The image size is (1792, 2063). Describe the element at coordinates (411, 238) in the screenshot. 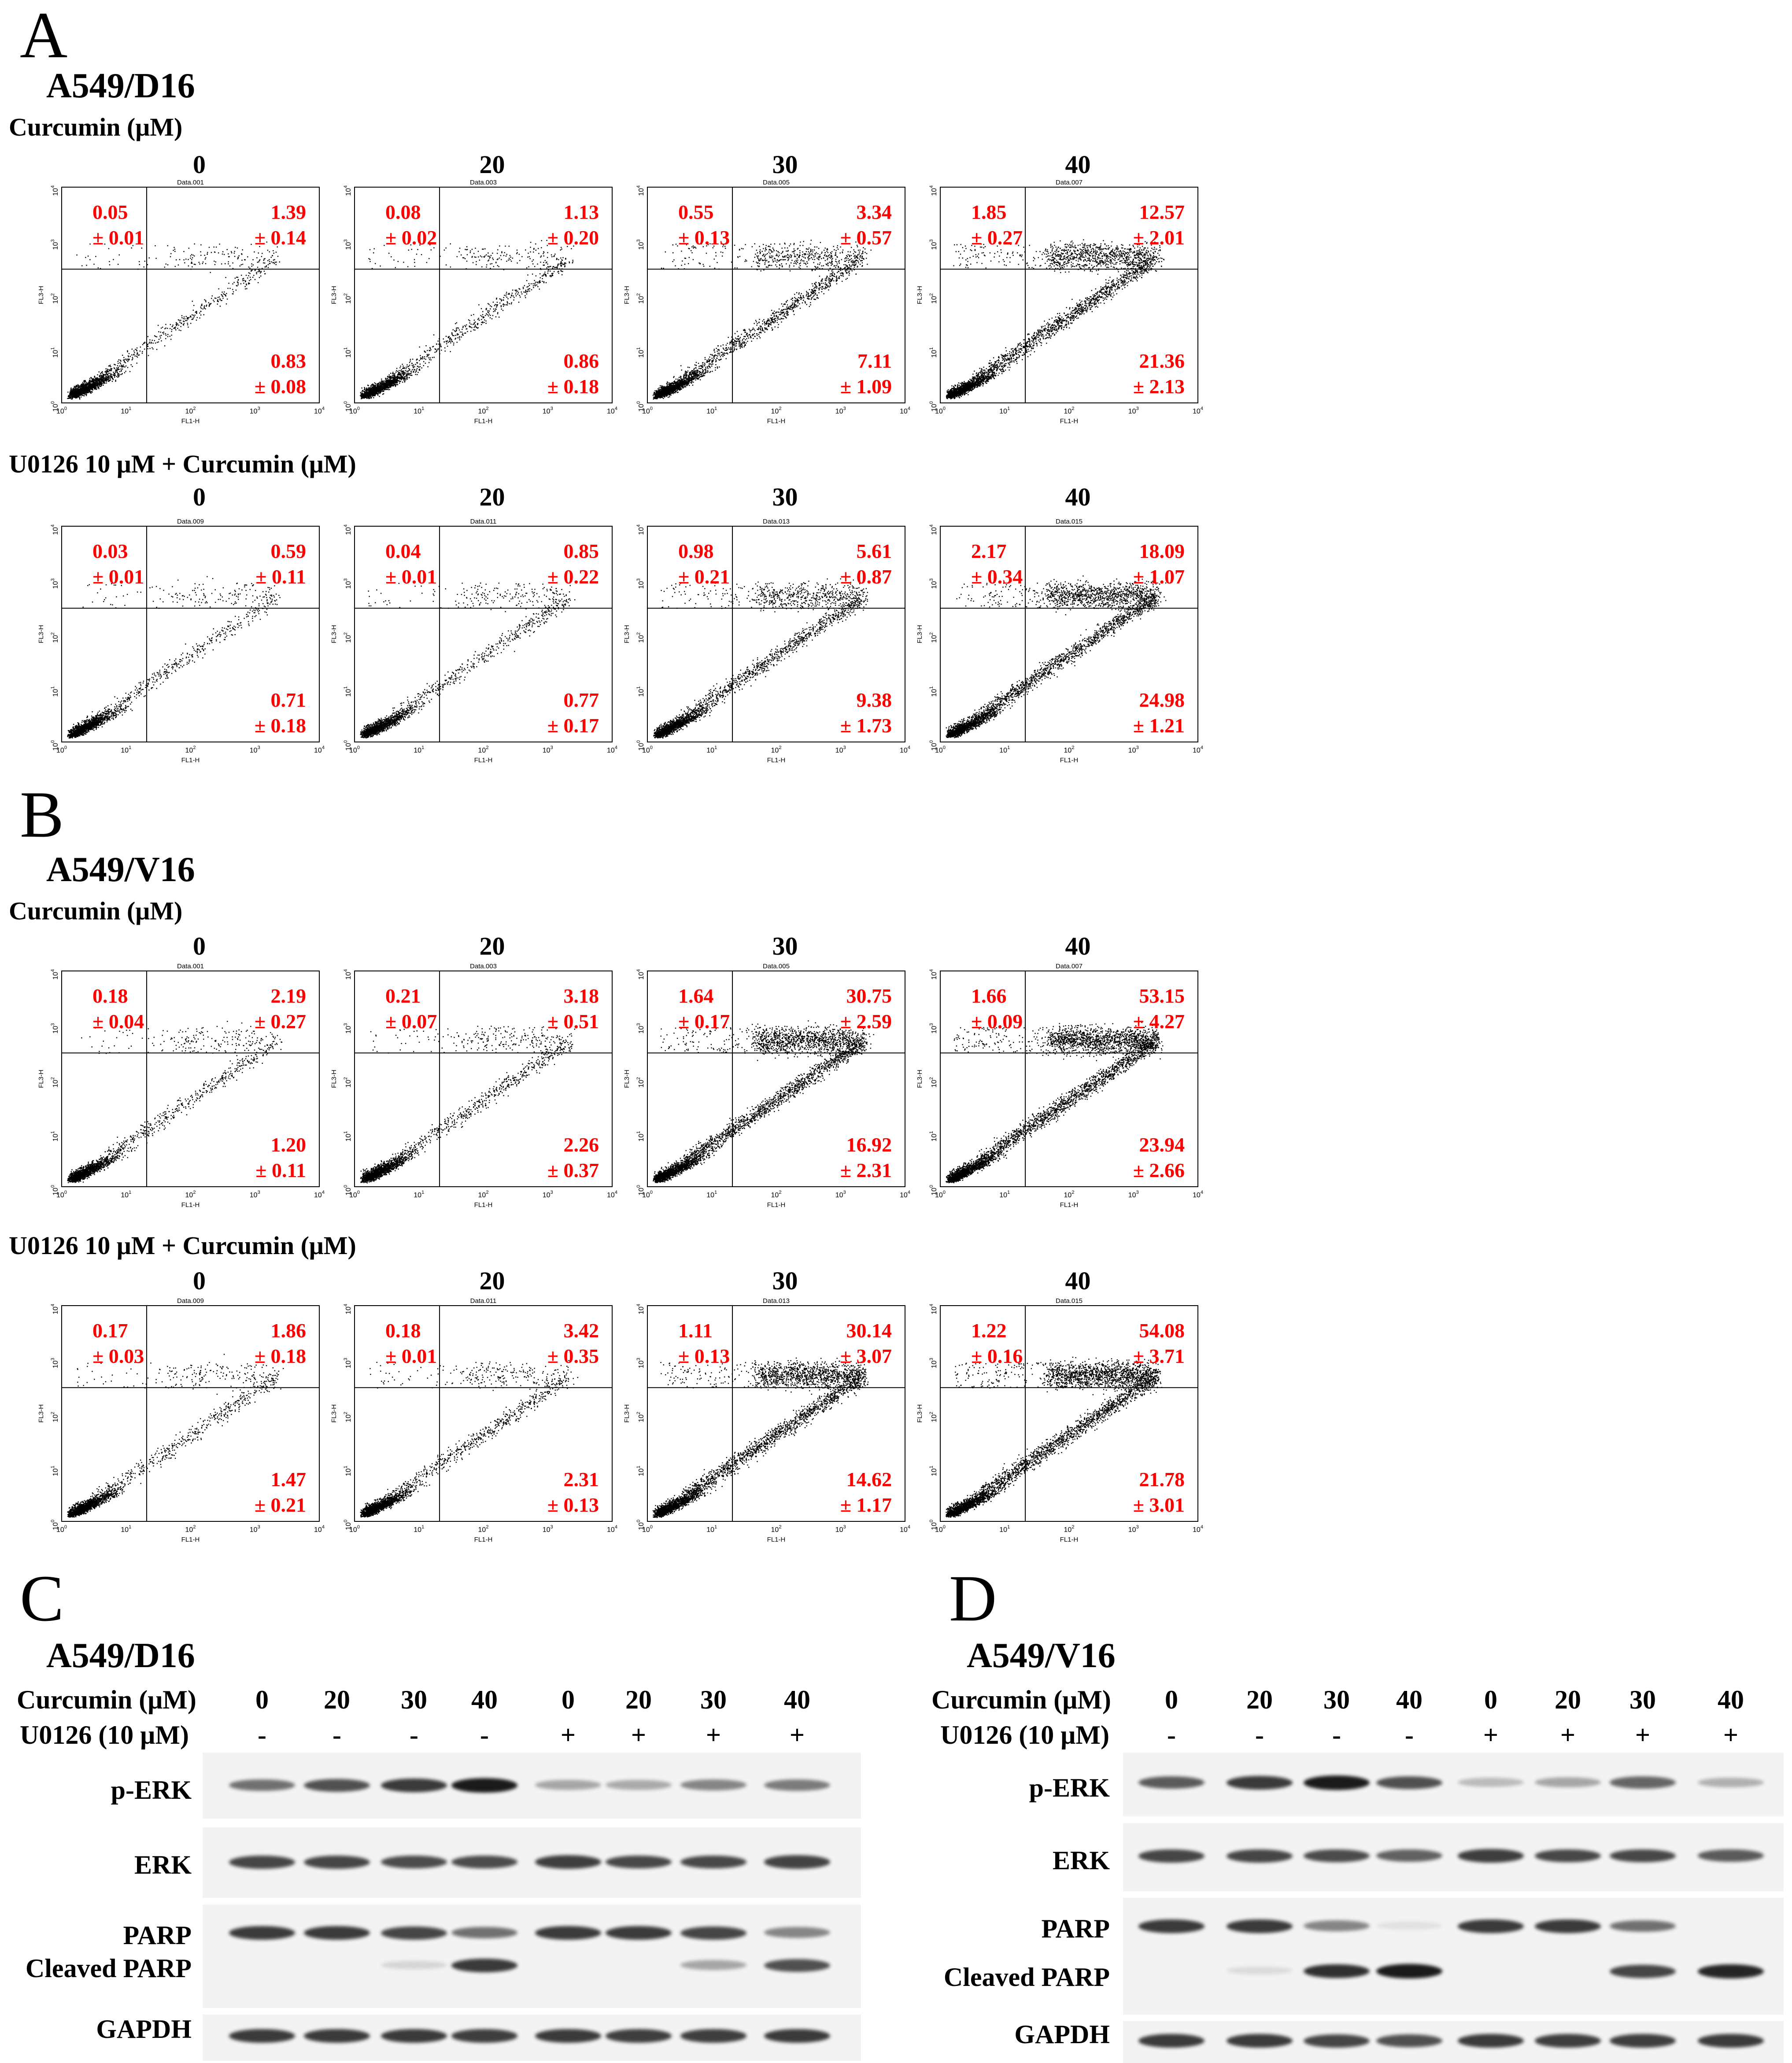

I see `quadrant-upper-left-value: ± 0.02` at that location.